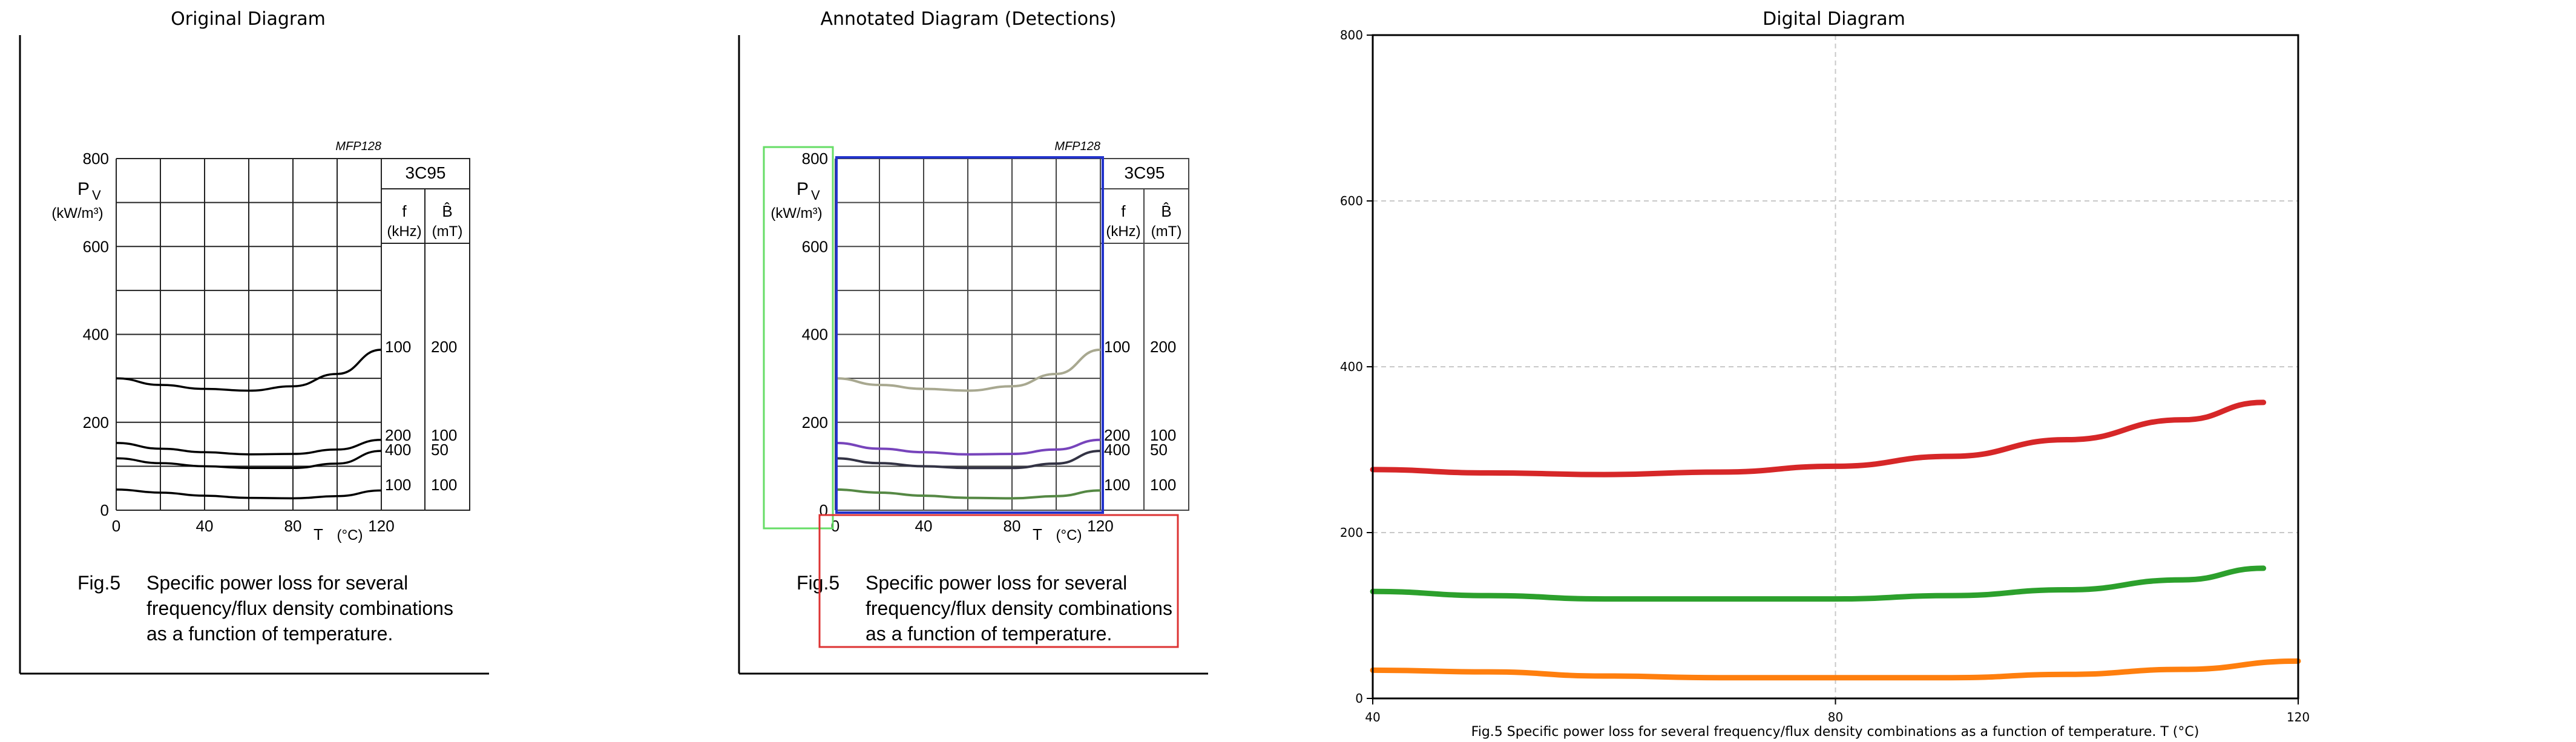  What do you see at coordinates (1351, 35) in the screenshot?
I see `chart-y-tick-label: 800` at bounding box center [1351, 35].